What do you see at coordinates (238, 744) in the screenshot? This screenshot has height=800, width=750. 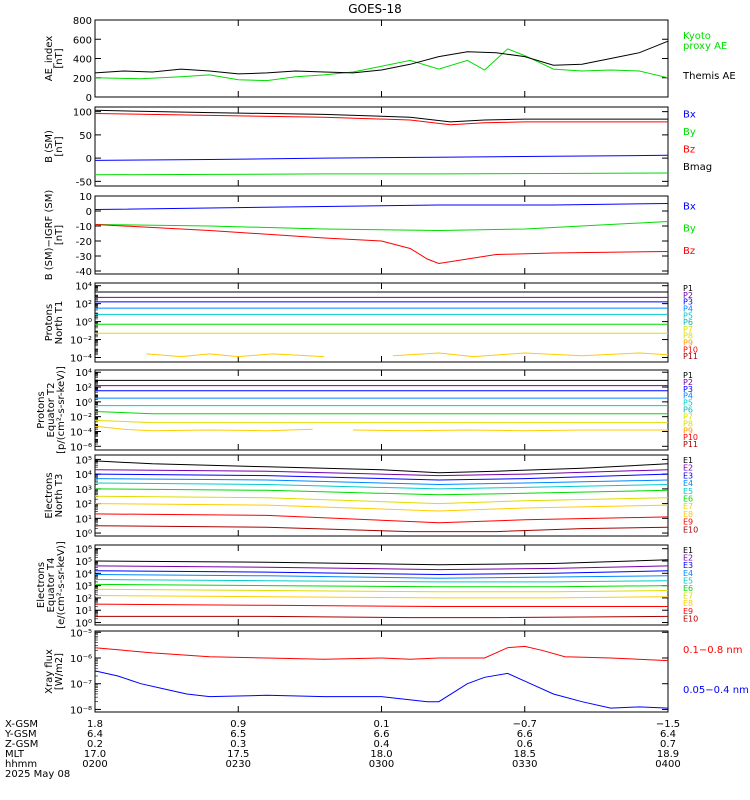 I see `footer-value: 0.3` at bounding box center [238, 744].